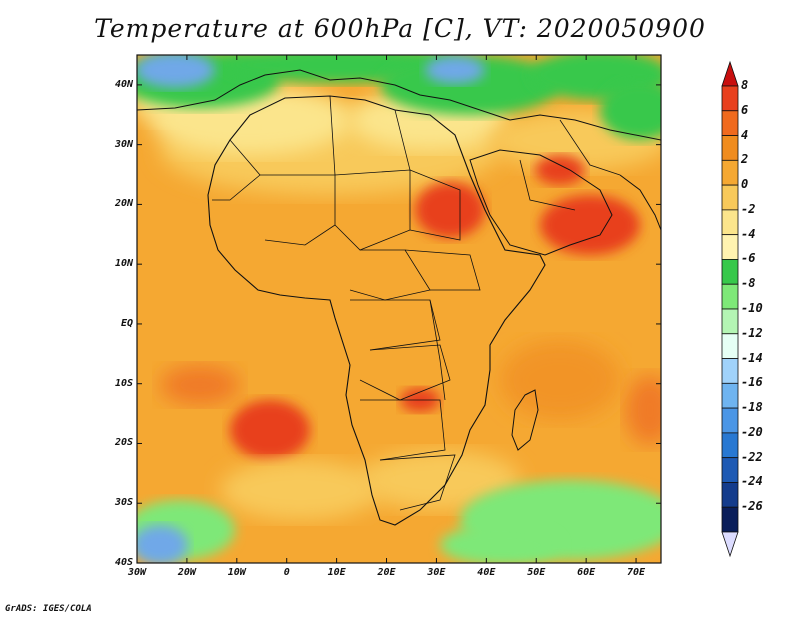 The height and width of the screenshot is (618, 800). Describe the element at coordinates (525, 420) in the screenshot. I see `madagascar-coastline` at that location.